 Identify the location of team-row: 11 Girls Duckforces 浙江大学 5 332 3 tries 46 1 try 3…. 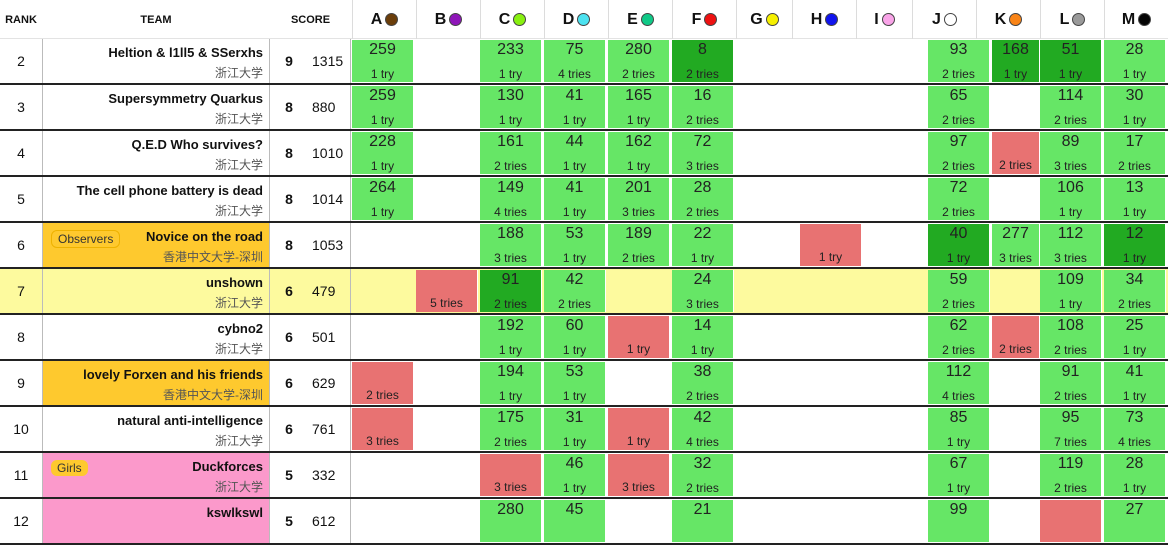
(584, 476).